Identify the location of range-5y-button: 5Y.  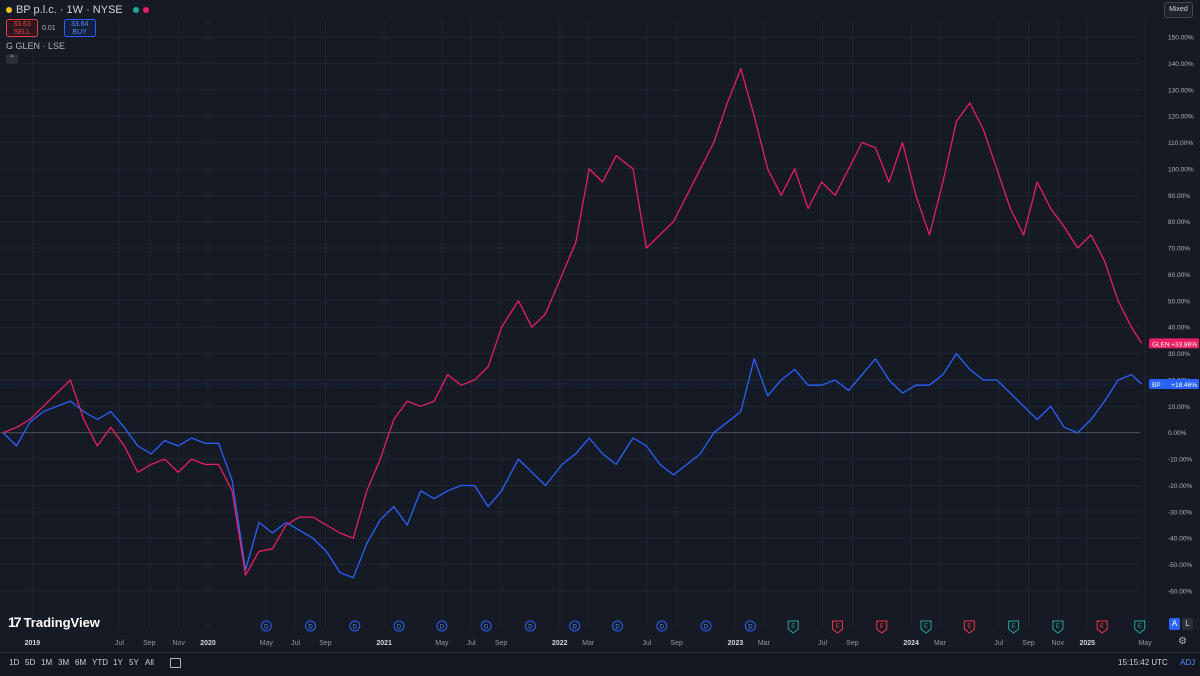
(134, 662).